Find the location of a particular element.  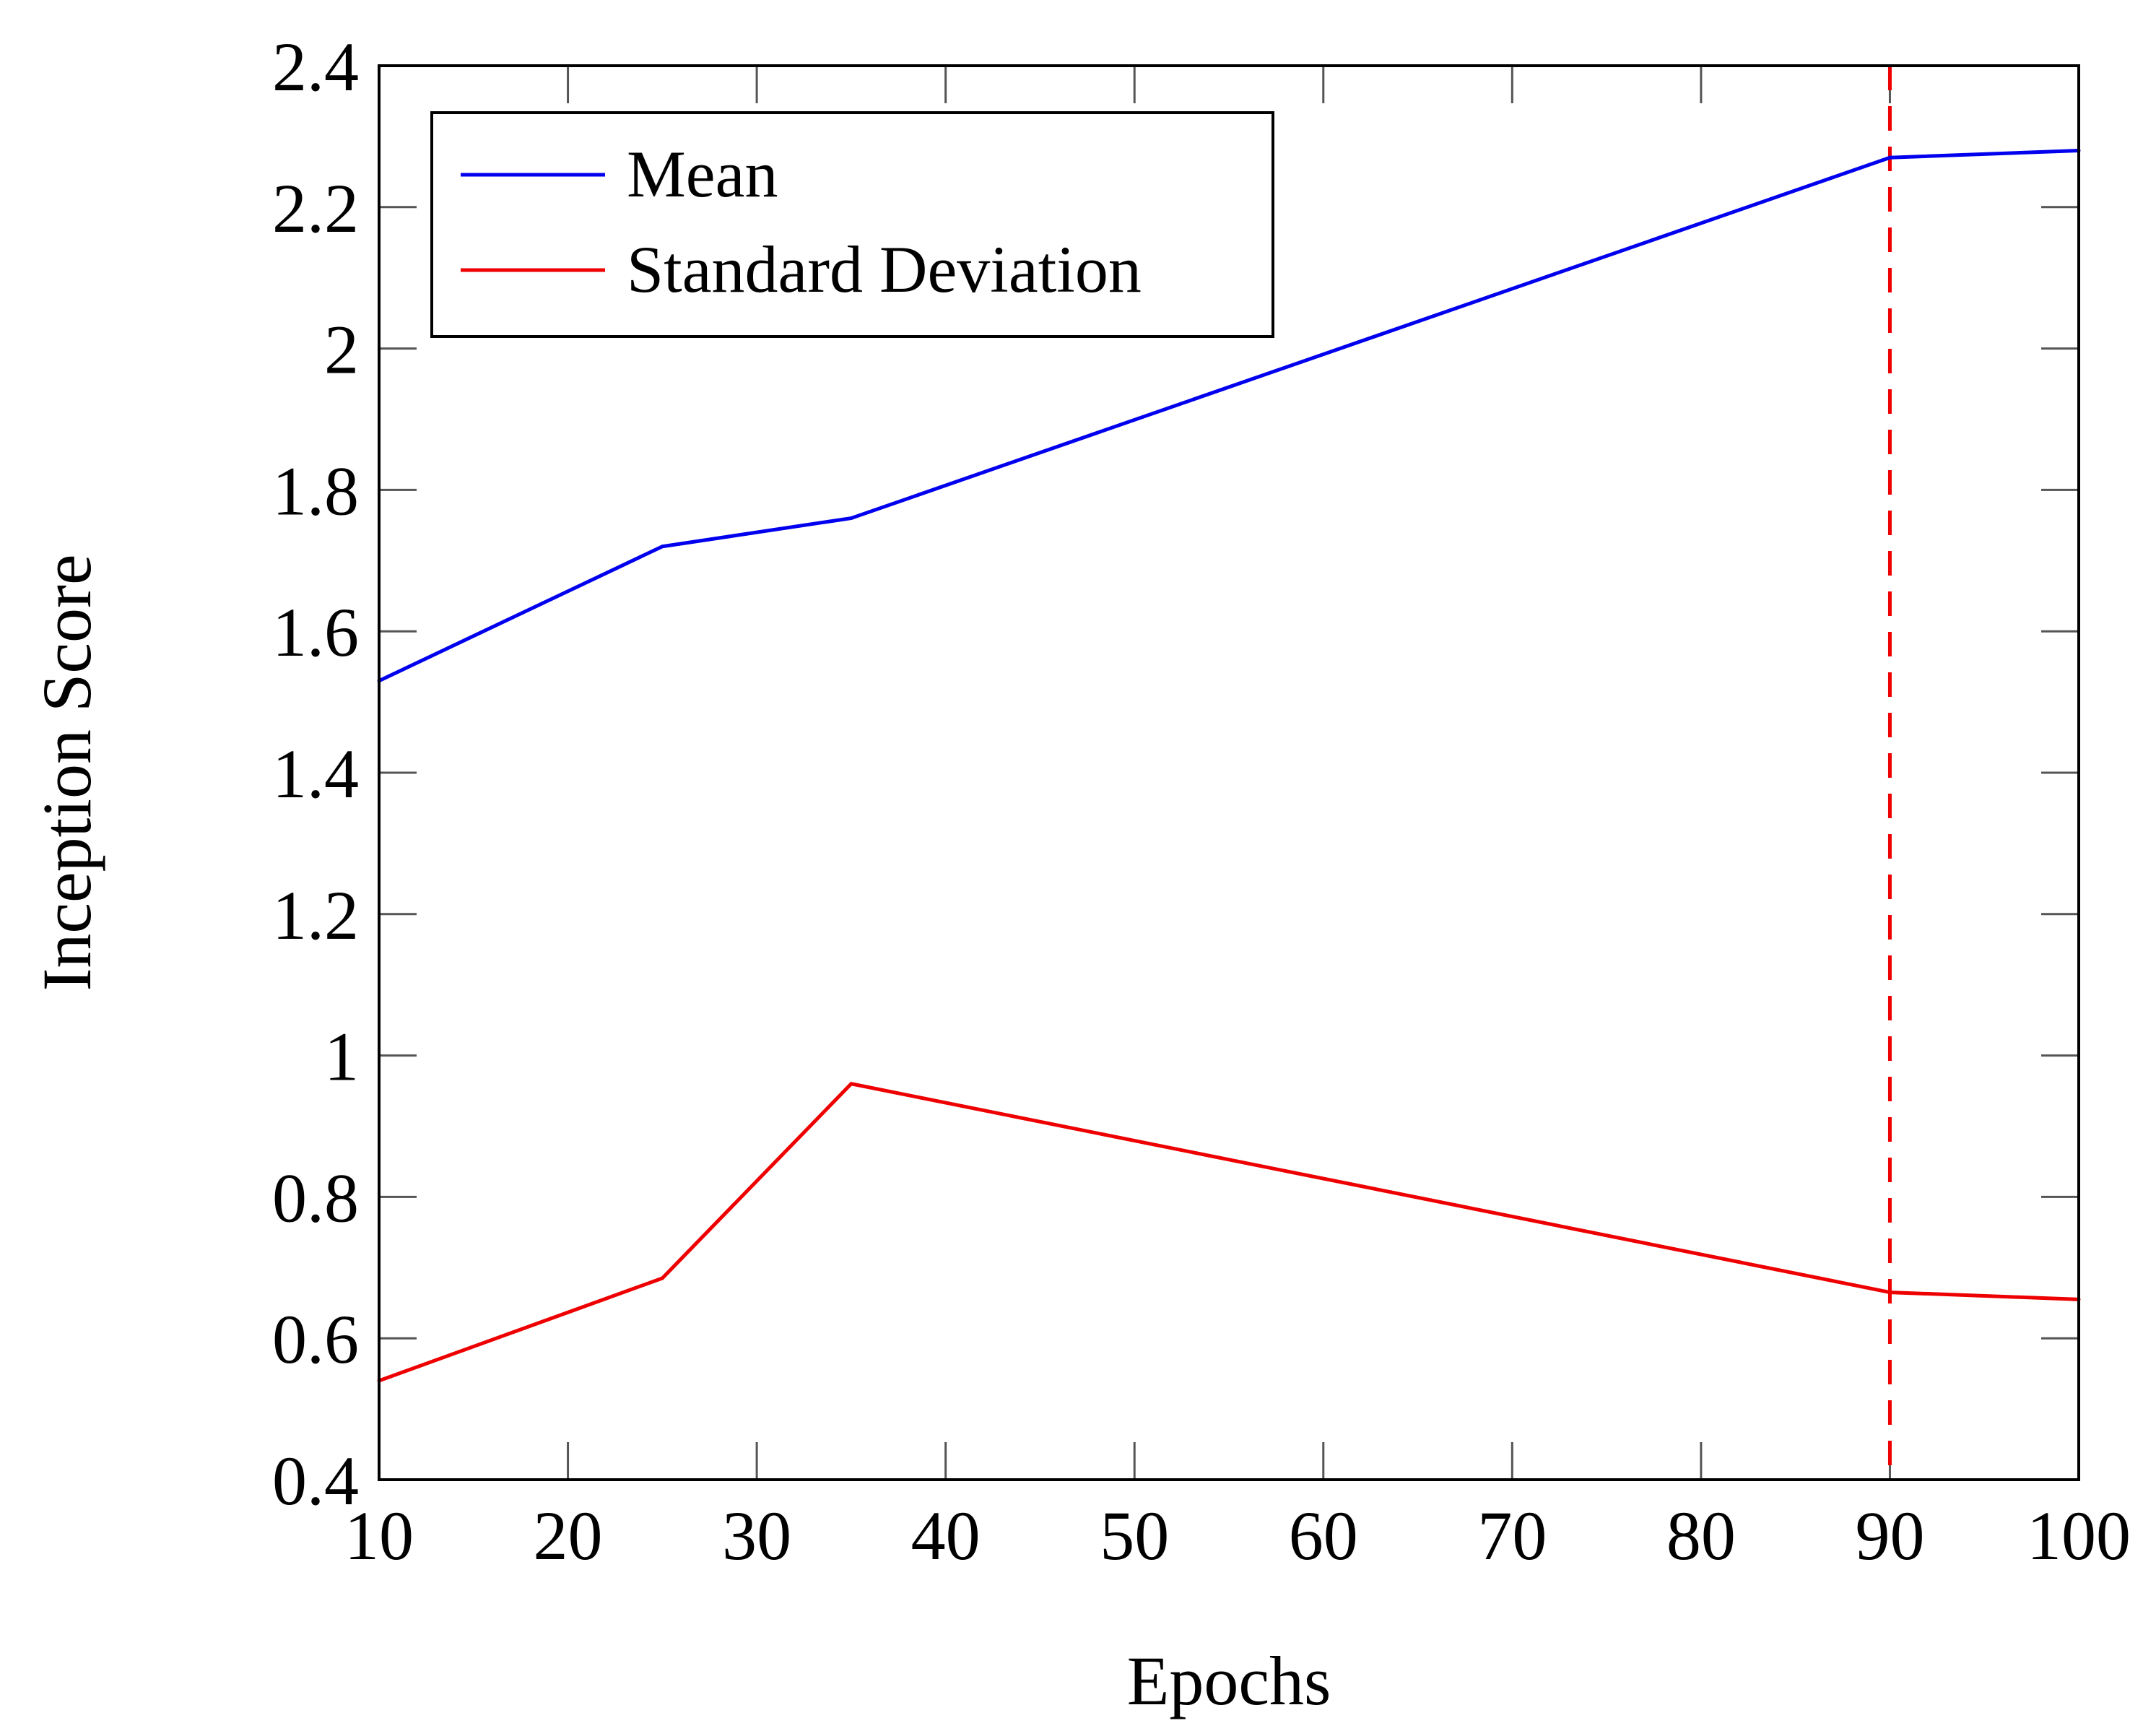

legend-box is located at coordinates (852, 225).